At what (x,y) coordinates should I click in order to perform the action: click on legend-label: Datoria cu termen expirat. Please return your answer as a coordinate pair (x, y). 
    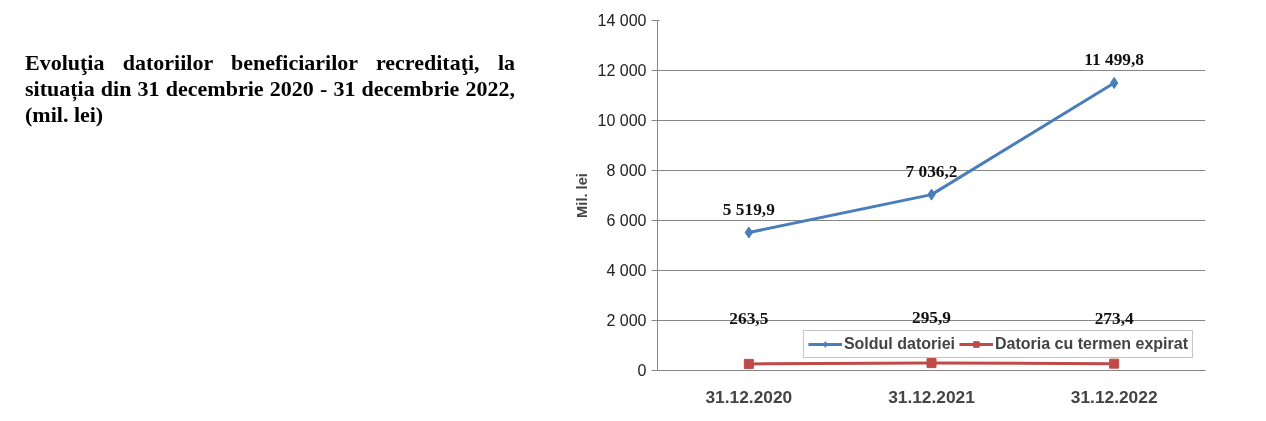
    Looking at the image, I should click on (1091, 344).